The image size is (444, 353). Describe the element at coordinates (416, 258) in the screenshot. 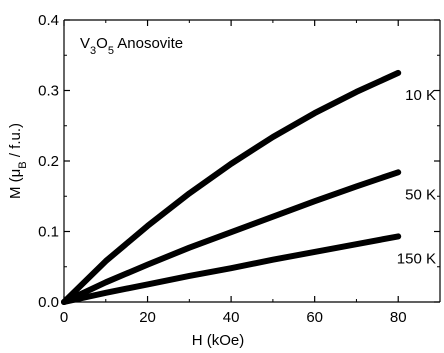

I see `series-label-2: 150 K` at that location.